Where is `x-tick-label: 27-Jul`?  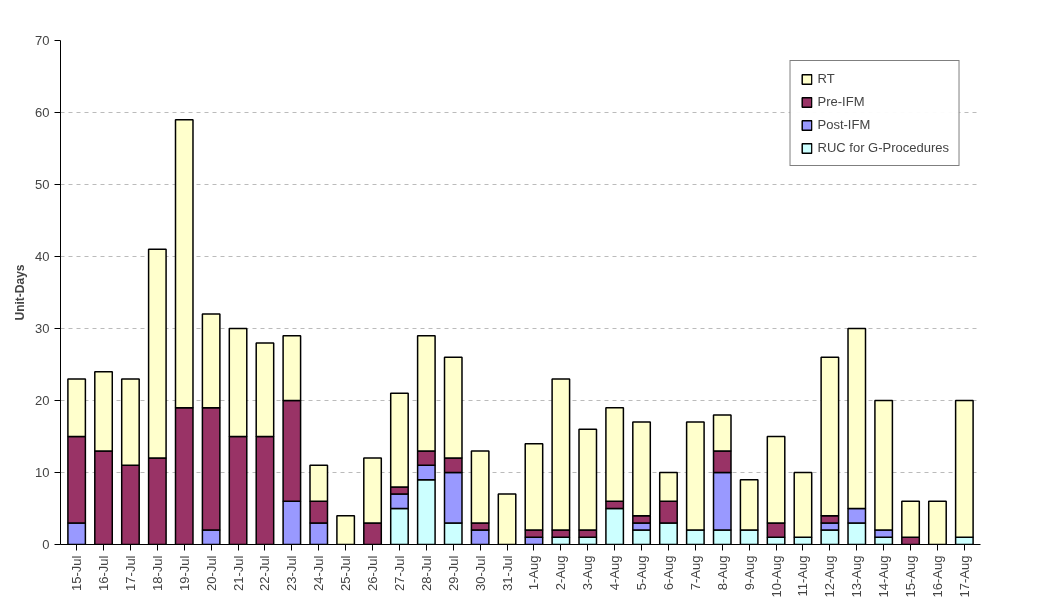 x-tick-label: 27-Jul is located at coordinates (399, 573).